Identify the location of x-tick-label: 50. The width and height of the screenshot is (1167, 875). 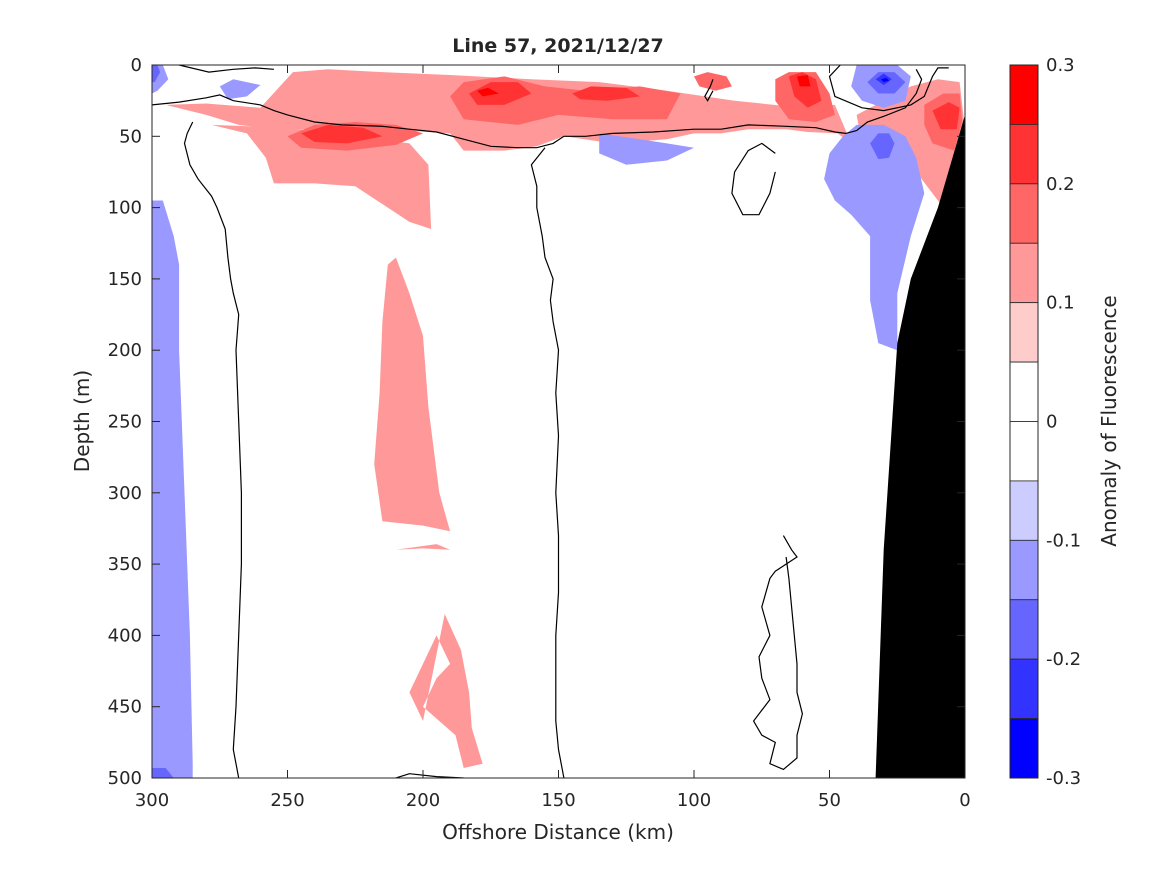
(829, 800).